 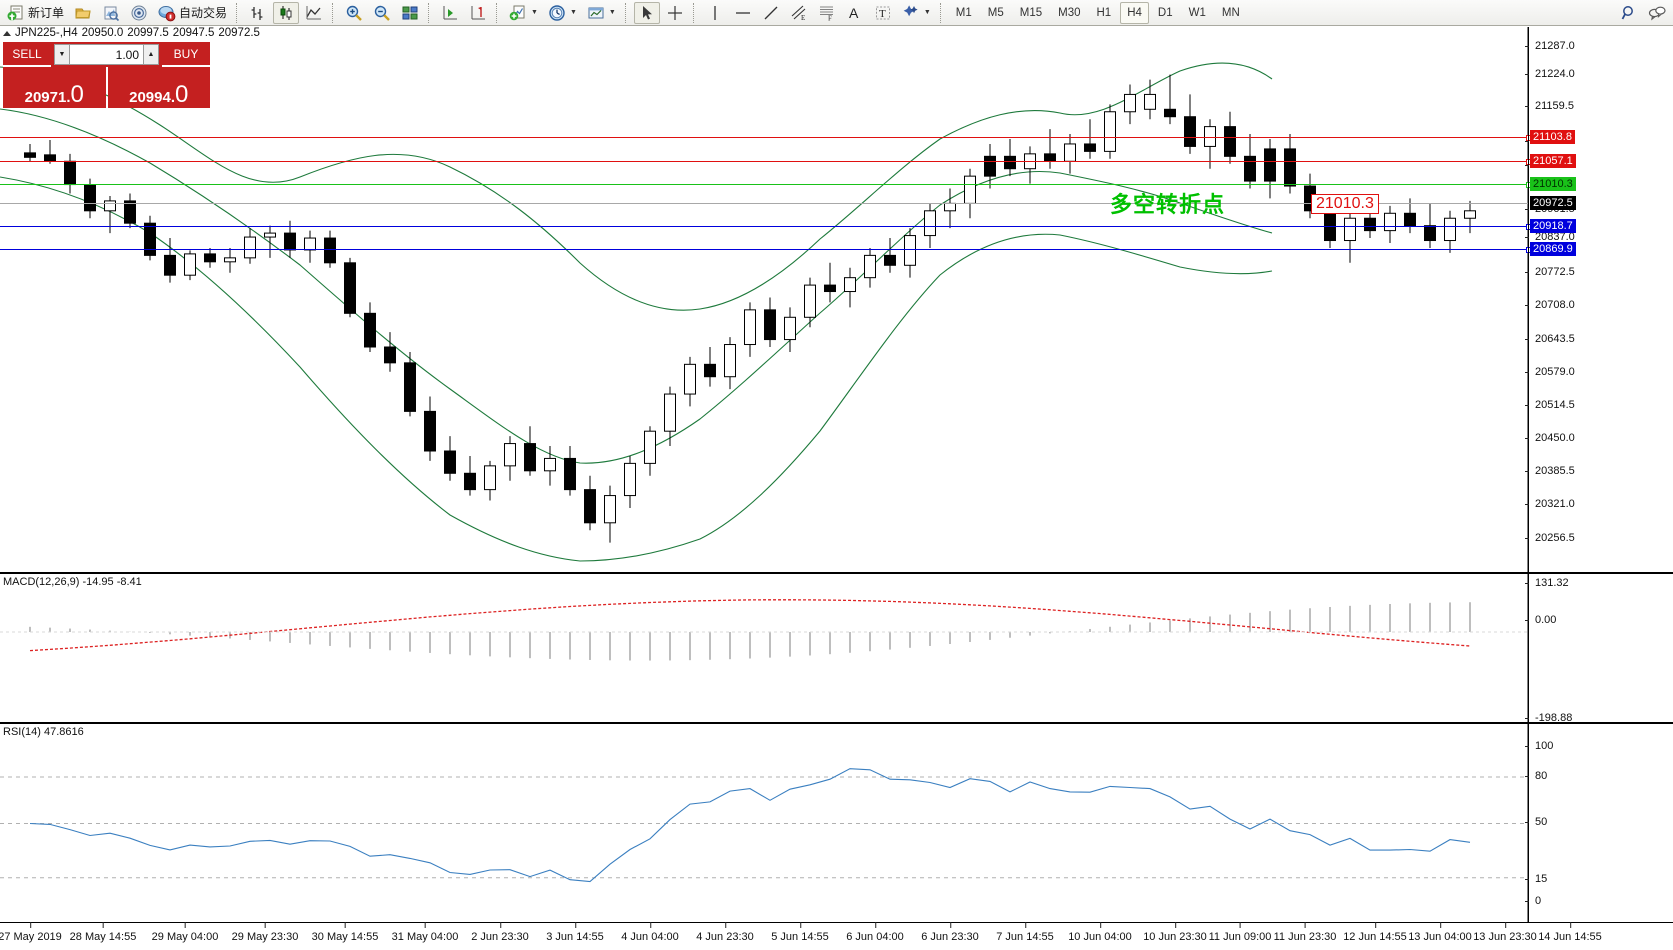 I want to click on tile-windows-button, so click(x=410, y=13).